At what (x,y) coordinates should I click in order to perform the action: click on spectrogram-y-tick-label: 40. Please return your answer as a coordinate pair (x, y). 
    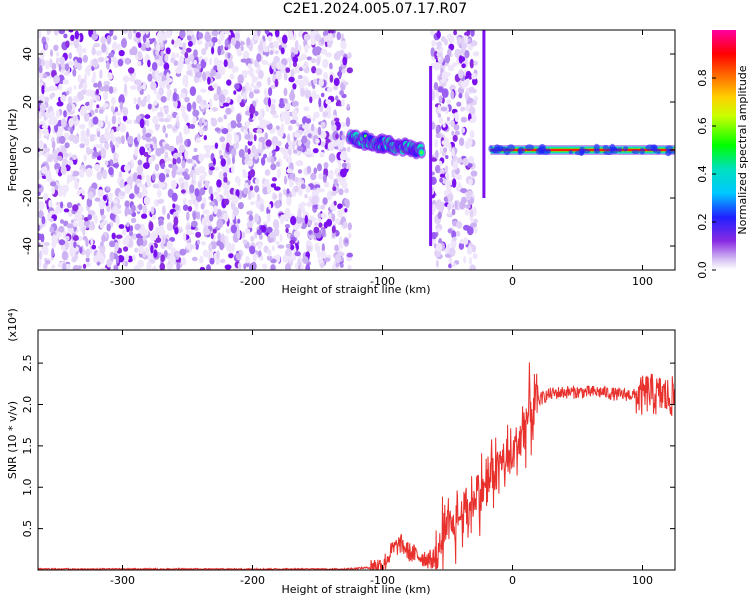
    Looking at the image, I should click on (27, 54).